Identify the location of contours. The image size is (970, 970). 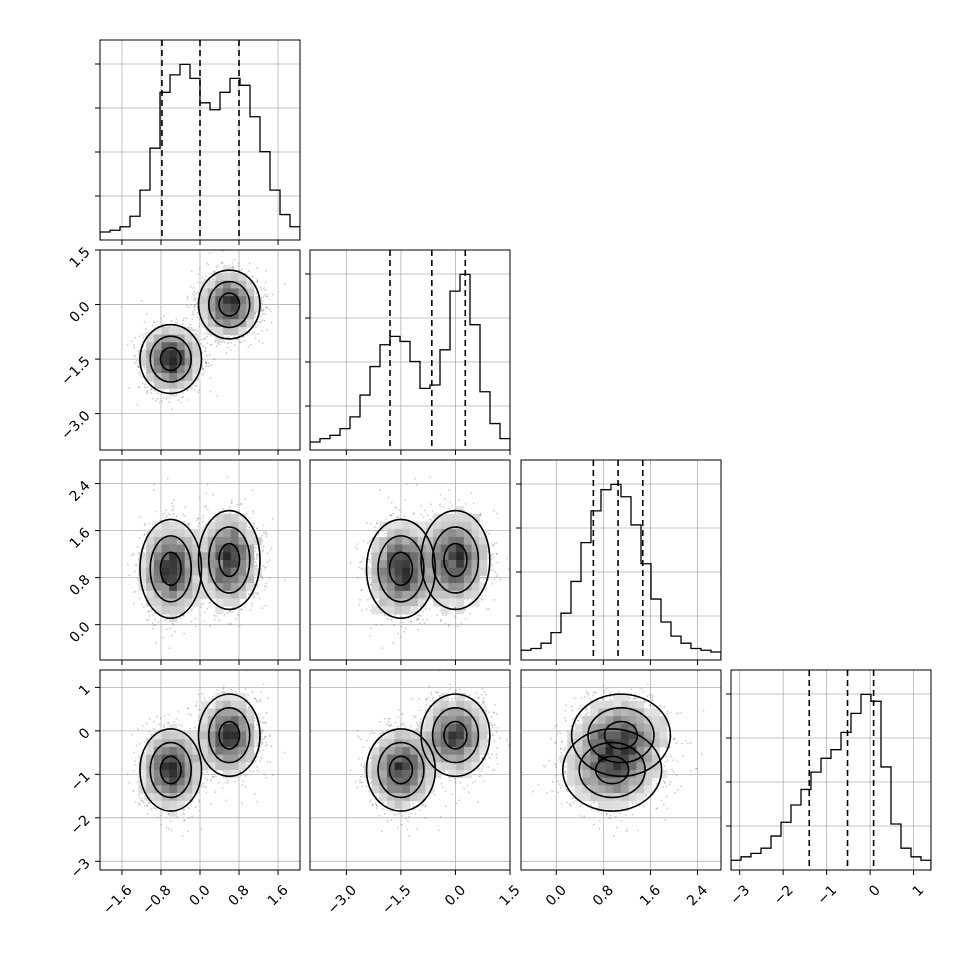
(200, 332).